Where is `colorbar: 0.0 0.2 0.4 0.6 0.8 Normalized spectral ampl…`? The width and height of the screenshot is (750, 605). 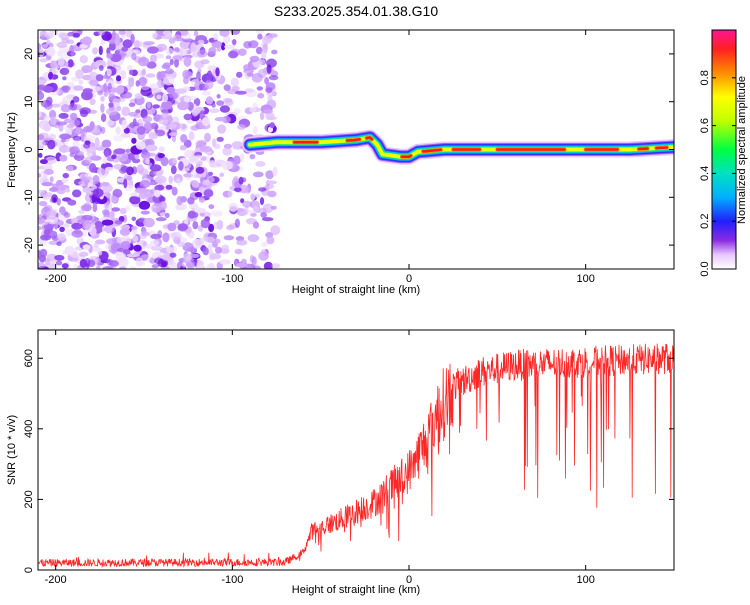 colorbar: 0.0 0.2 0.4 0.6 0.8 Normalized spectral ampl… is located at coordinates (723, 153).